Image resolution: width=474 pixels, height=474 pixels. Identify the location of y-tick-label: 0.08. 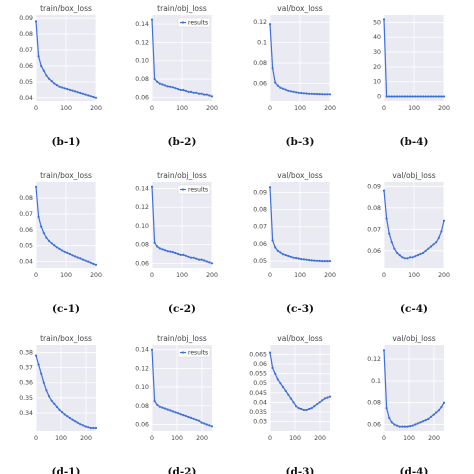
(142, 245).